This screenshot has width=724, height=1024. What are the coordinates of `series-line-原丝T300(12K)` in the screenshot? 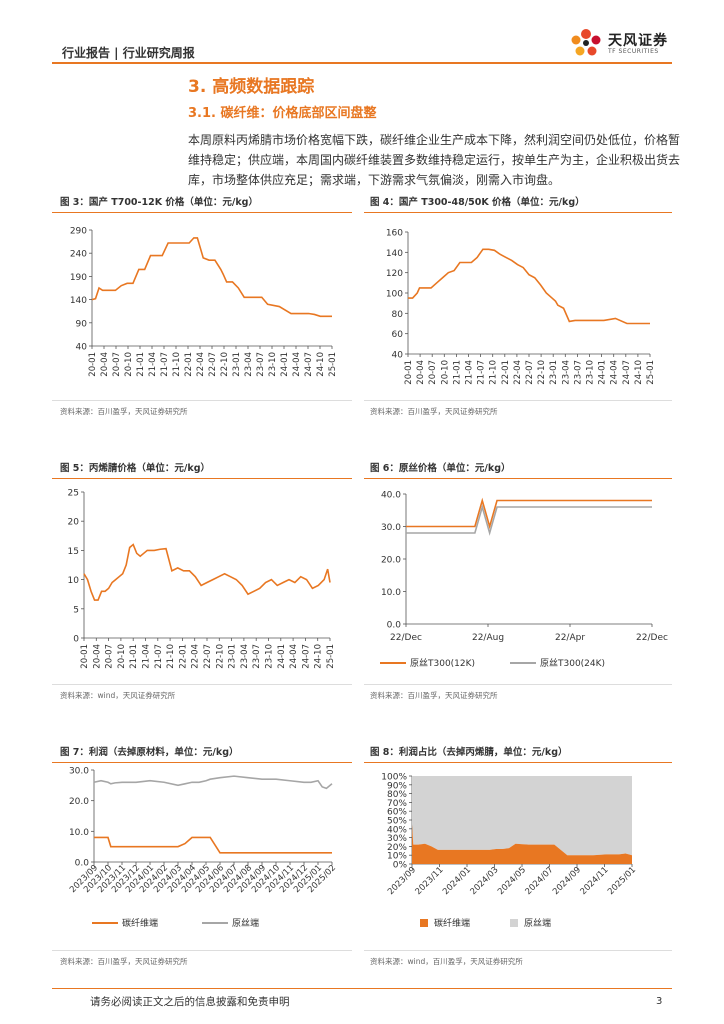 It's located at (529, 513).